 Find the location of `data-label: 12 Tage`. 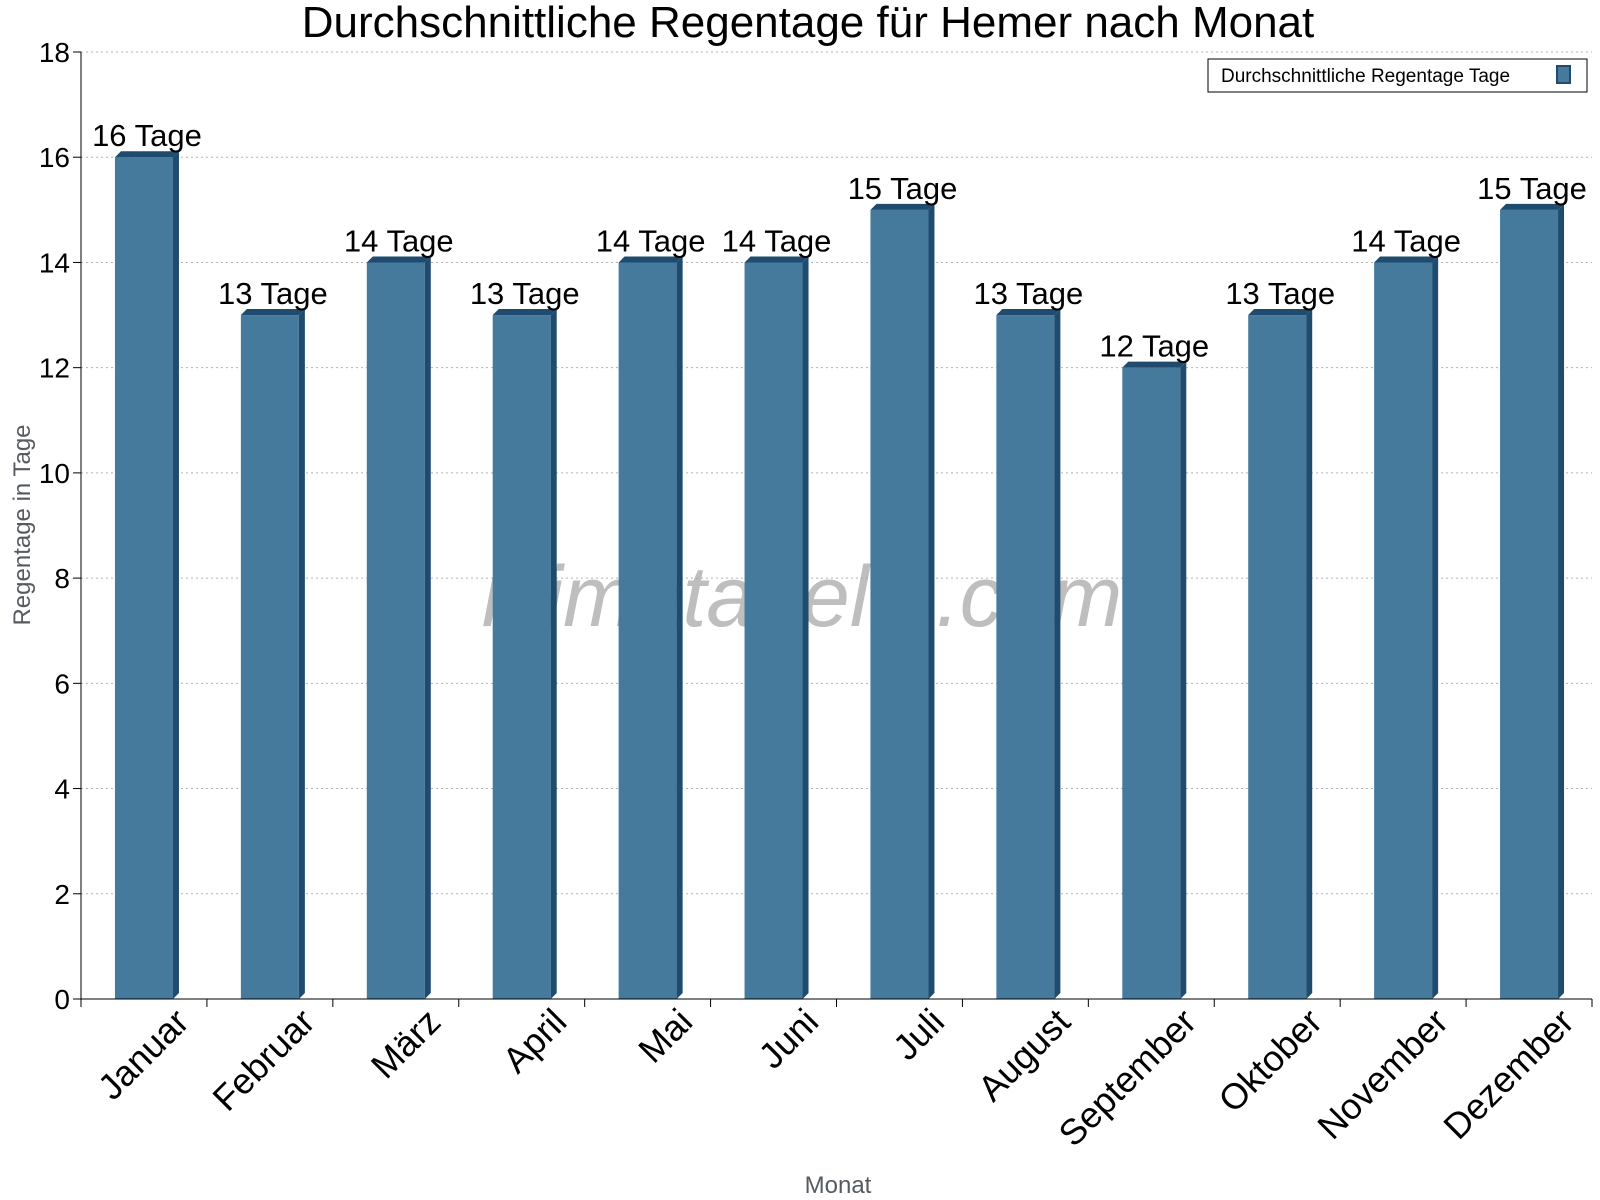

data-label: 12 Tage is located at coordinates (1154, 346).